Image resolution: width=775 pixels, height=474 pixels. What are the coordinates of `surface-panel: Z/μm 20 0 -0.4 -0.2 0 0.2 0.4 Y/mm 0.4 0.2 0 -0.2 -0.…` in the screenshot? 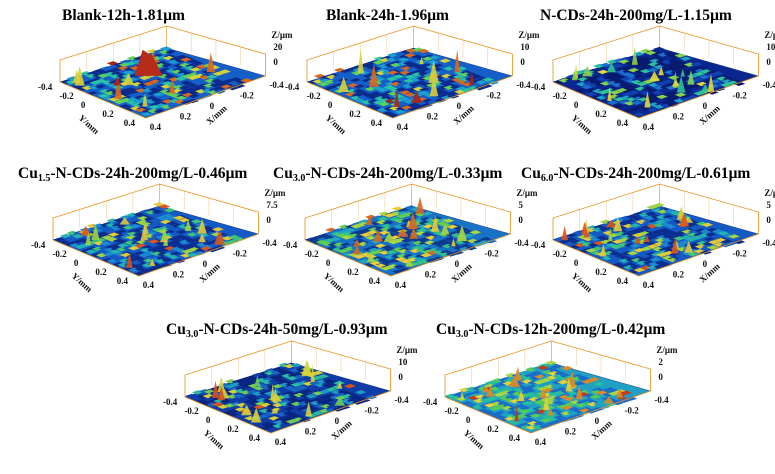 It's located at (165, 80).